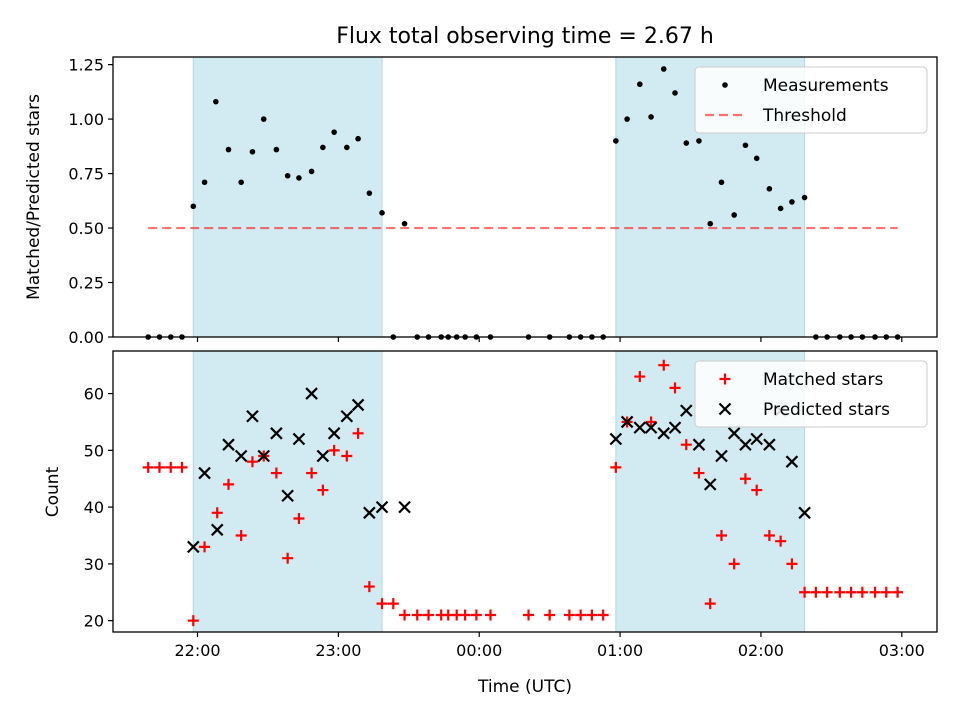 The height and width of the screenshot is (720, 960). I want to click on y-tick-label: 50, so click(94, 450).